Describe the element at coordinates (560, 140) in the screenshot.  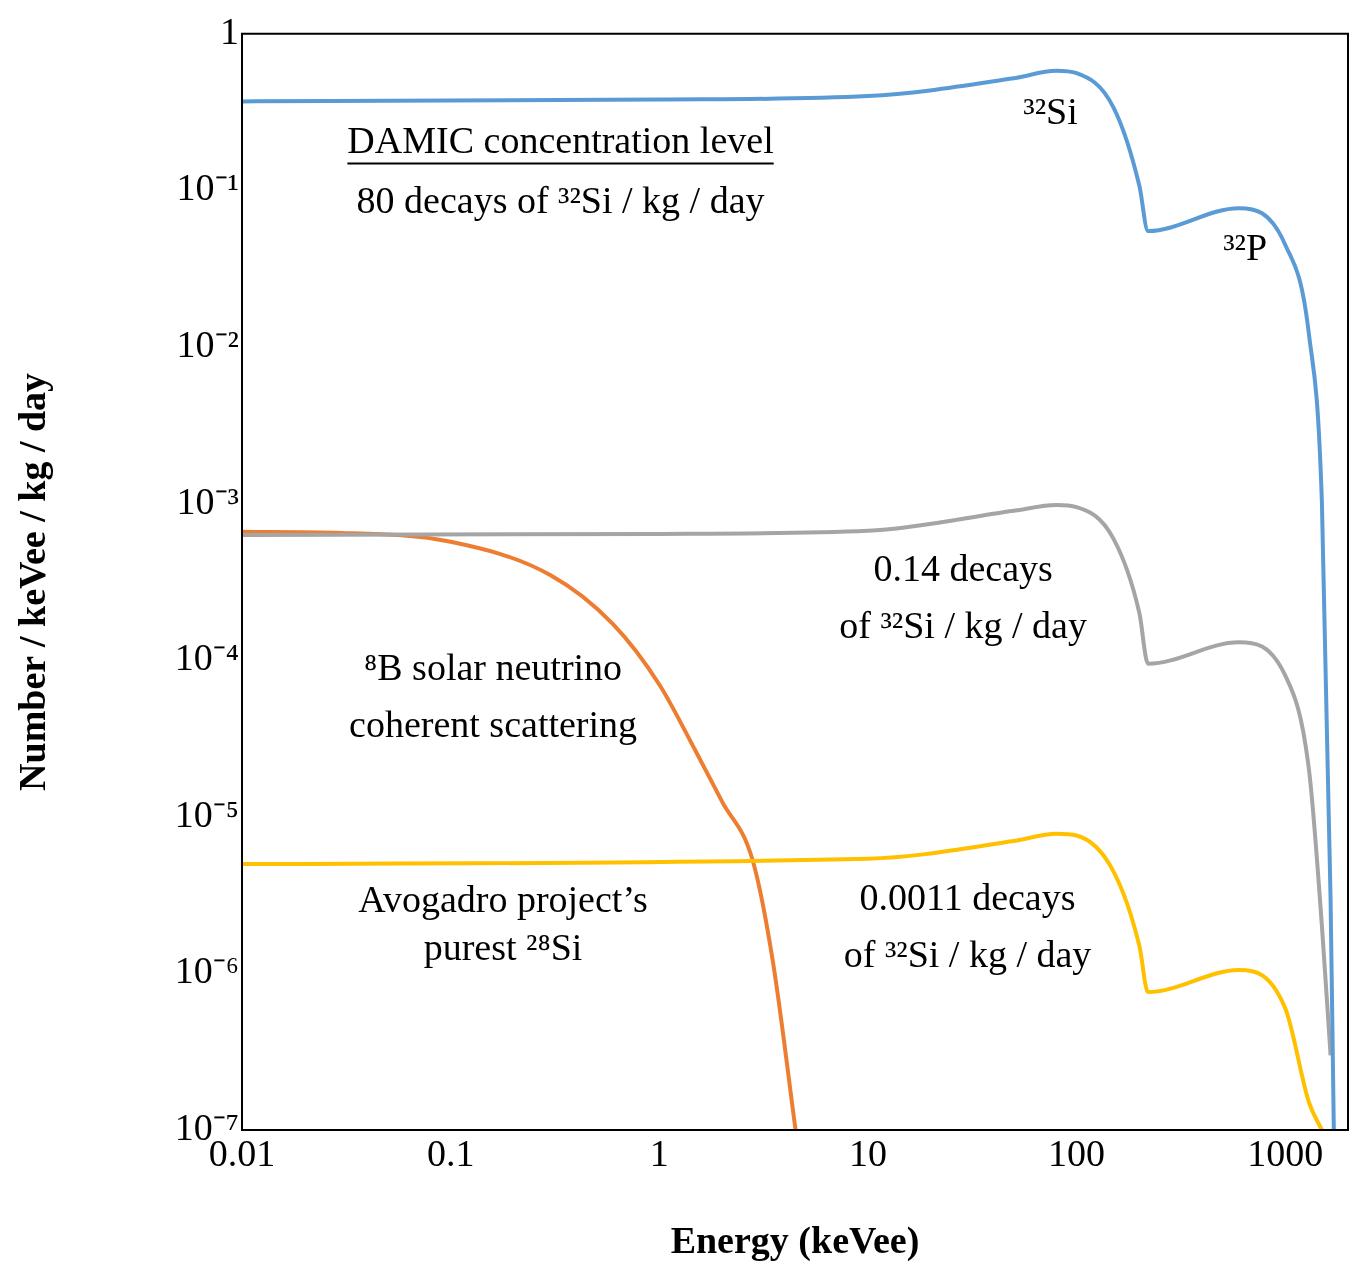
I see `annotation: DAMIC concentration level` at that location.